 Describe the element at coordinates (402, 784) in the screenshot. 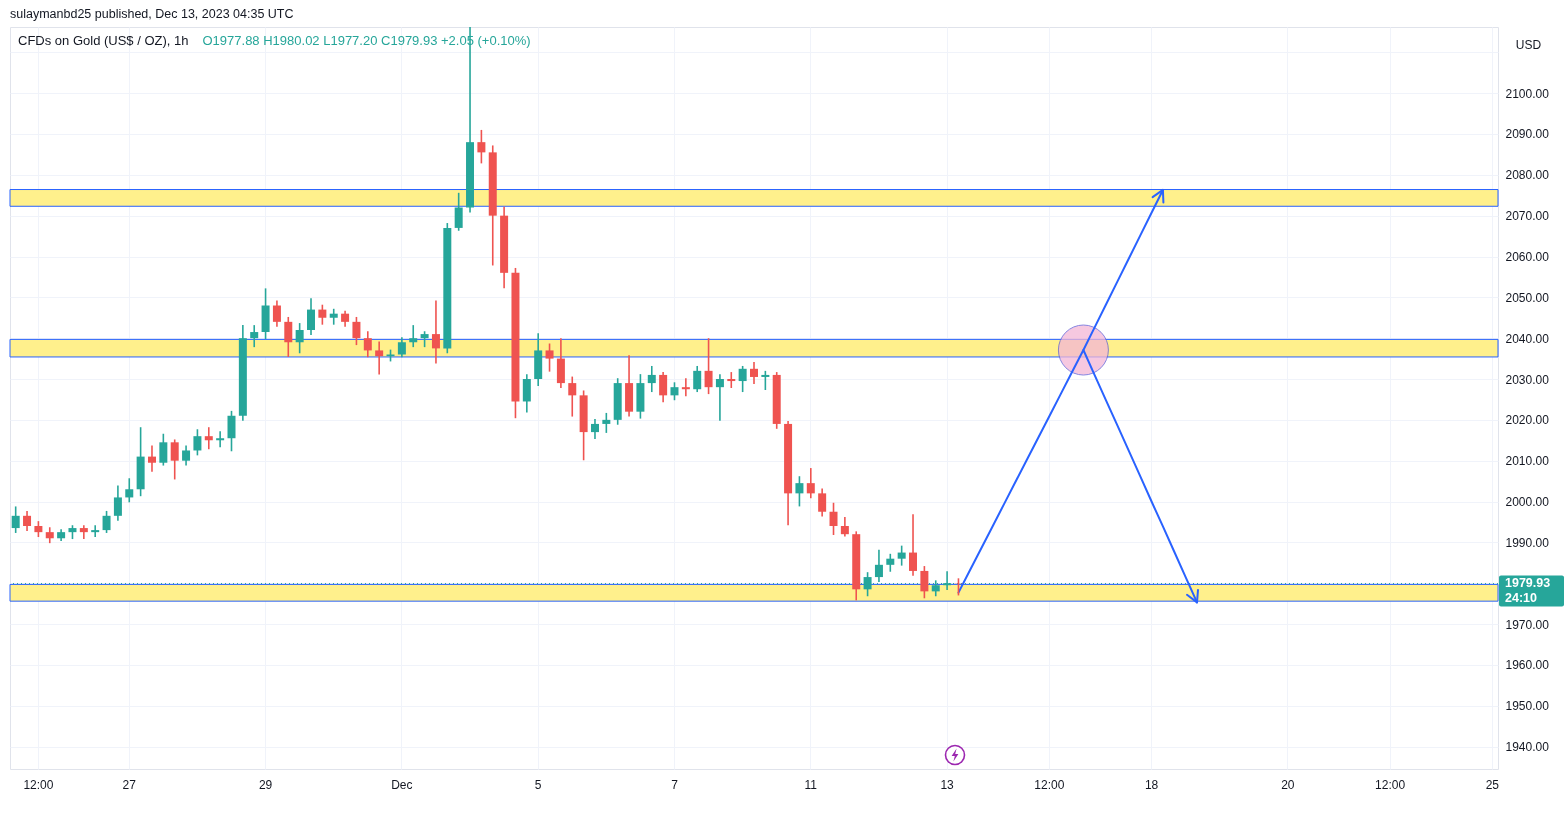

I see `x-tick-label: Dec` at that location.